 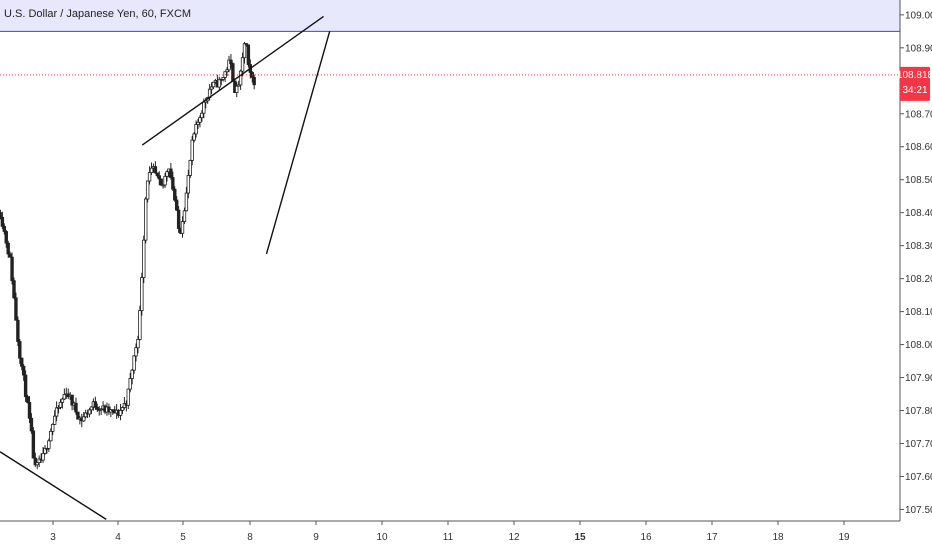 What do you see at coordinates (298, 143) in the screenshot?
I see `wedge-lower-line` at bounding box center [298, 143].